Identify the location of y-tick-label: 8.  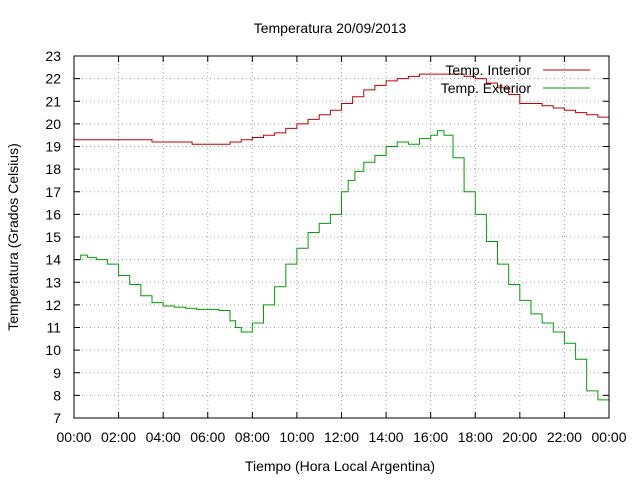
(57, 395).